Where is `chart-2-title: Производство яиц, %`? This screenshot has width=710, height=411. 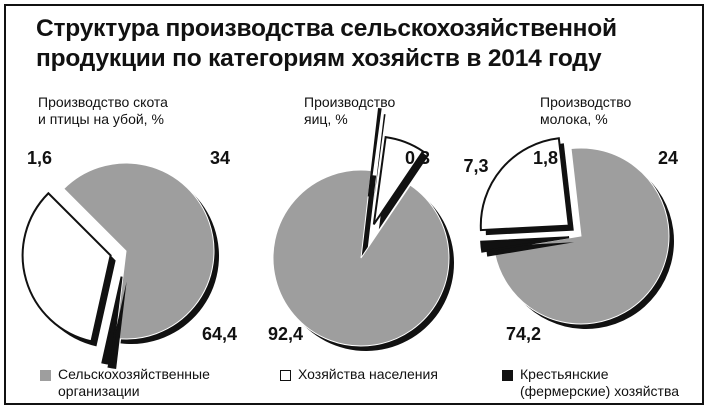 chart-2-title: Производство яиц, % is located at coordinates (349, 111).